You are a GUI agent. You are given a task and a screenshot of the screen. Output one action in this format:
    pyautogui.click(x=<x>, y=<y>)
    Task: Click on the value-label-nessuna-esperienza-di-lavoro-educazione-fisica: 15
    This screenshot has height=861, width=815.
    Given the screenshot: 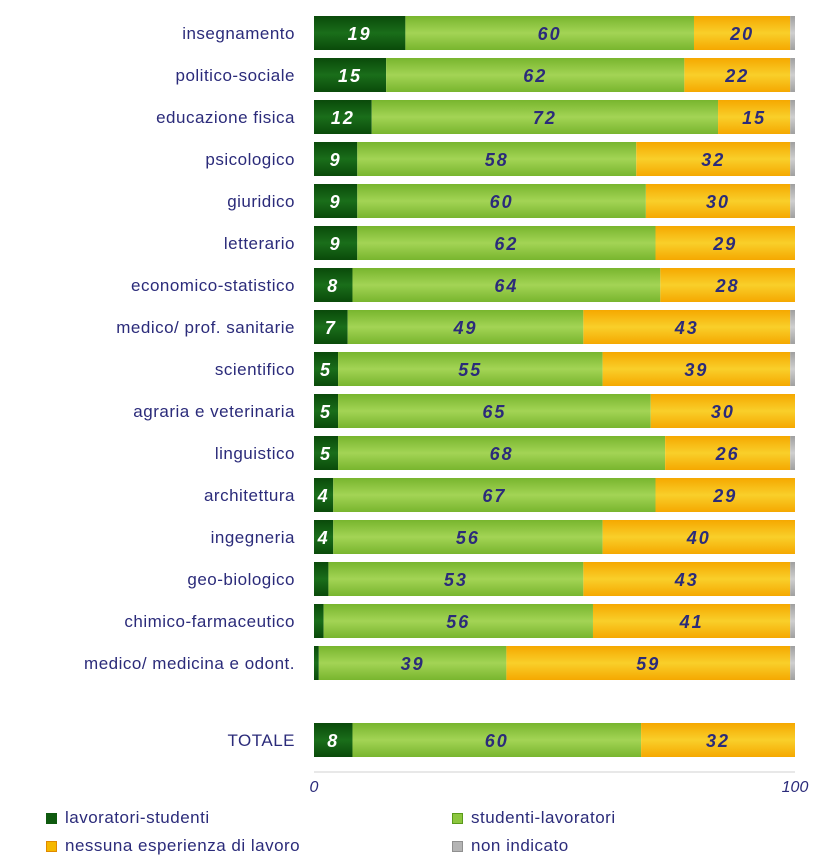 What is the action you would take?
    pyautogui.click(x=754, y=118)
    